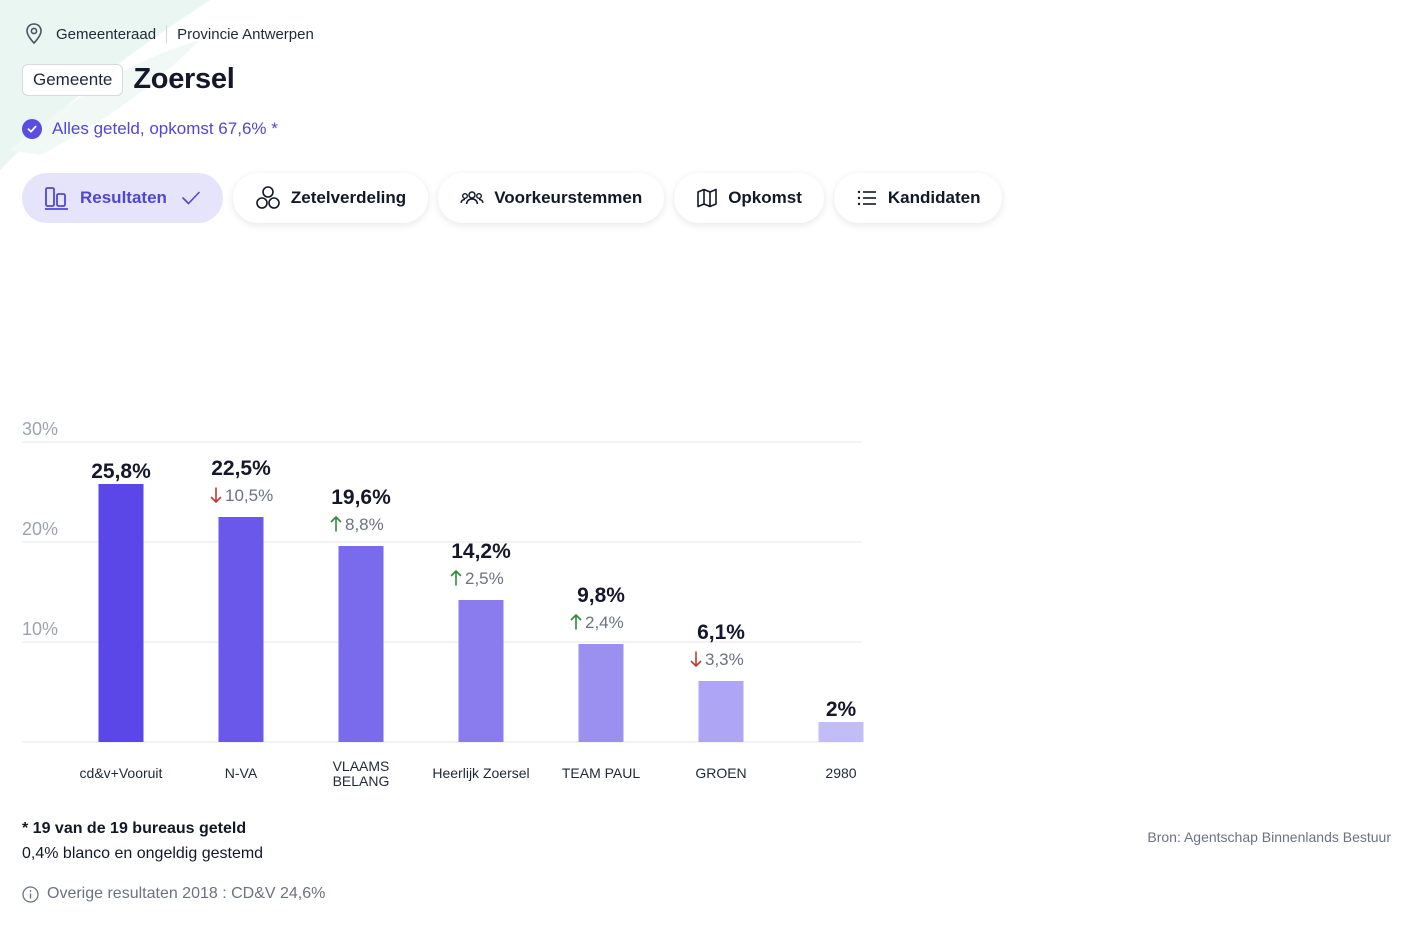 The image size is (1417, 925). I want to click on tab-kandidaten: Kandidaten, so click(918, 198).